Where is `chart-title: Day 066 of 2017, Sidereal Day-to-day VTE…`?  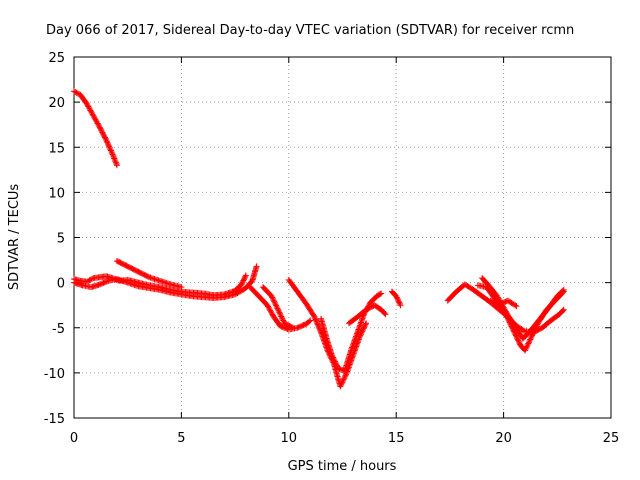 chart-title: Day 066 of 2017, Sidereal Day-to-day VTE… is located at coordinates (310, 30).